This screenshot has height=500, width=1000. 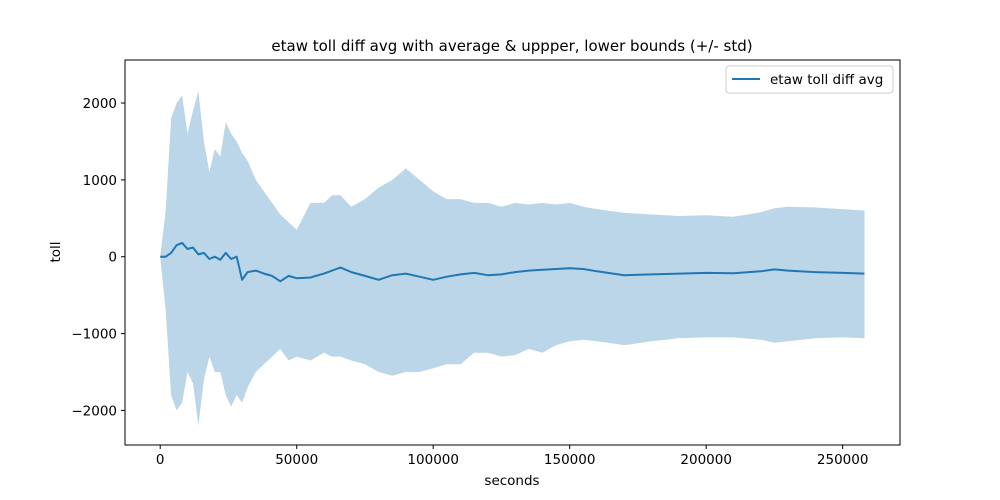 I want to click on series-line, so click(x=512, y=262).